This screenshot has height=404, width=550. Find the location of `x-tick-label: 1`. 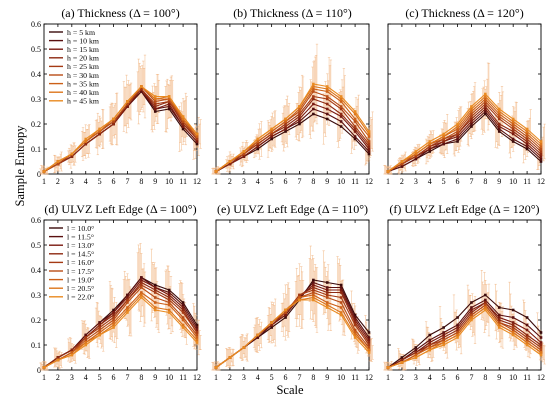

x-tick-label: 1 is located at coordinates (388, 377).